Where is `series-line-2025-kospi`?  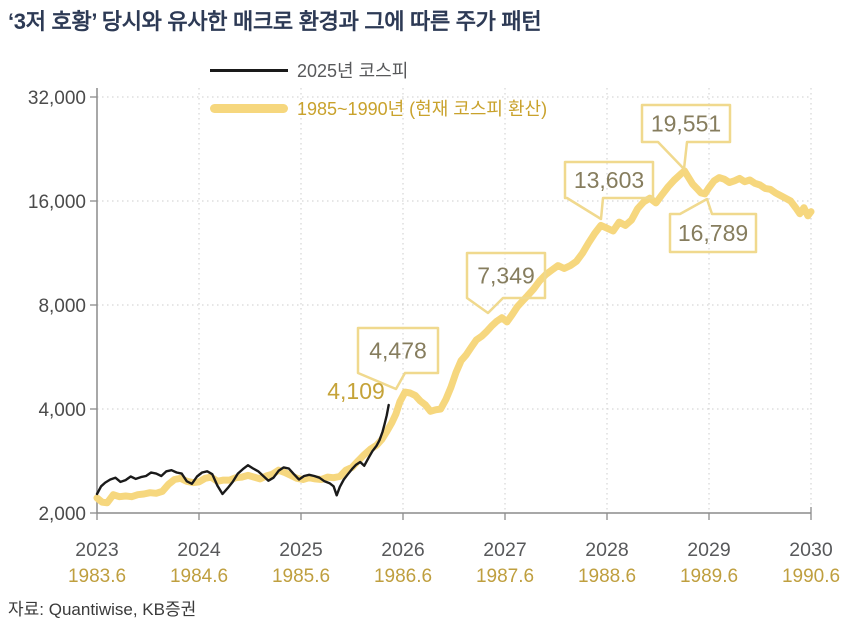
series-line-2025-kospi is located at coordinates (242, 450).